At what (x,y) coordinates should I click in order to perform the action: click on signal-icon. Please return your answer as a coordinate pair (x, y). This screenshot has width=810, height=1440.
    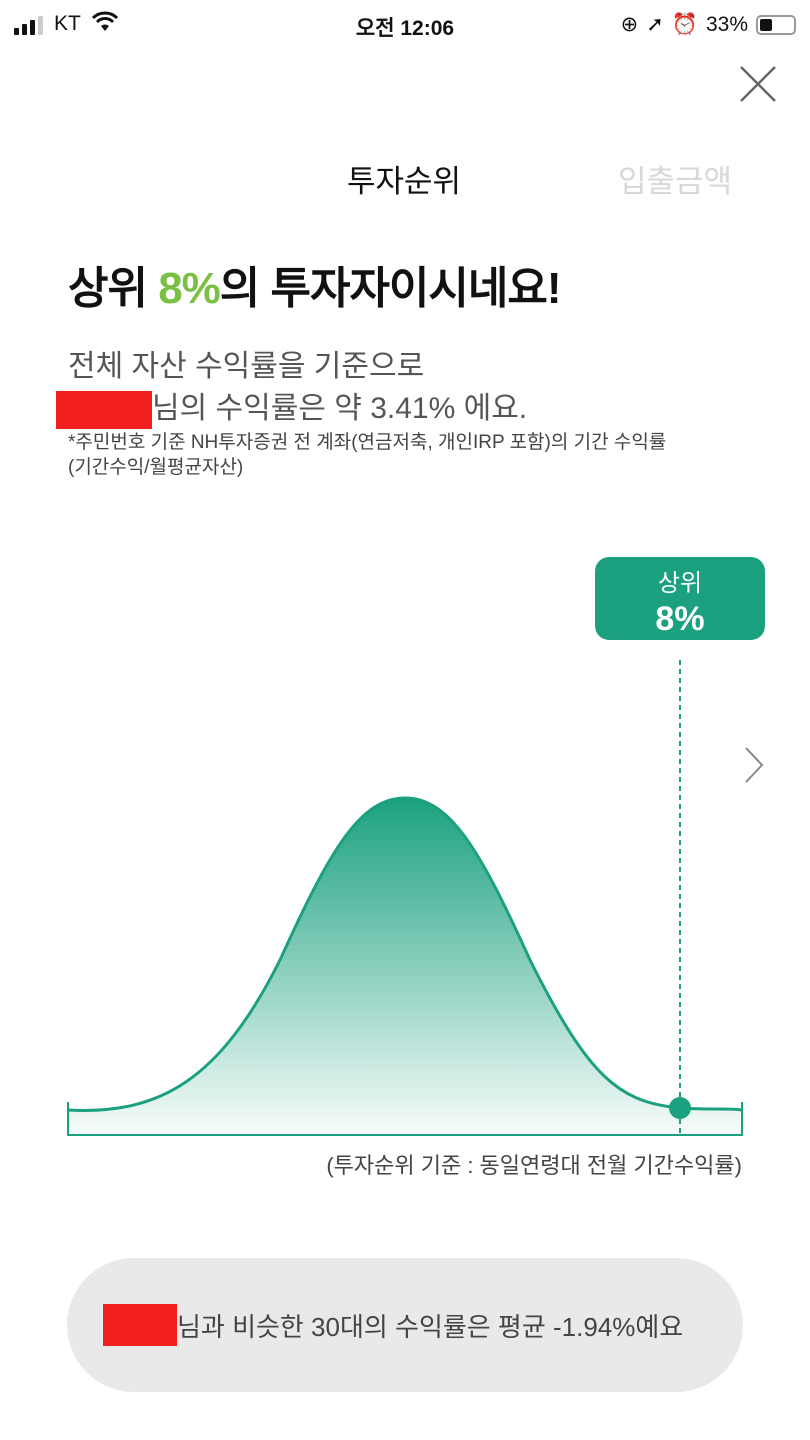
    Looking at the image, I should click on (28, 25).